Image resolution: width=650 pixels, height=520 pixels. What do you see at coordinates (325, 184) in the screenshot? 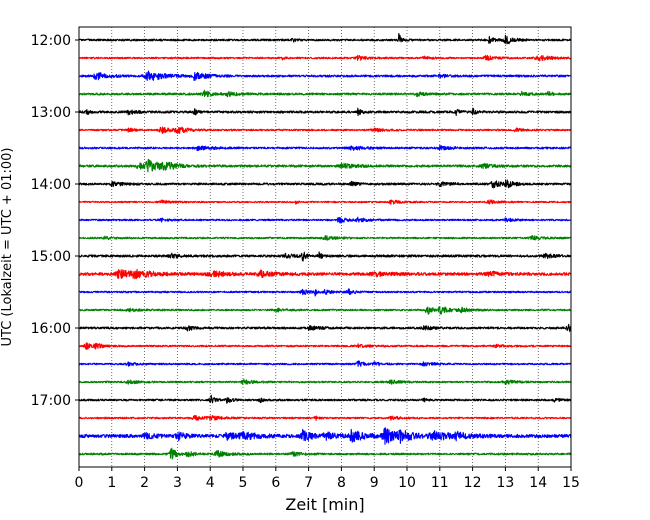
I see `trace-14:00` at bounding box center [325, 184].